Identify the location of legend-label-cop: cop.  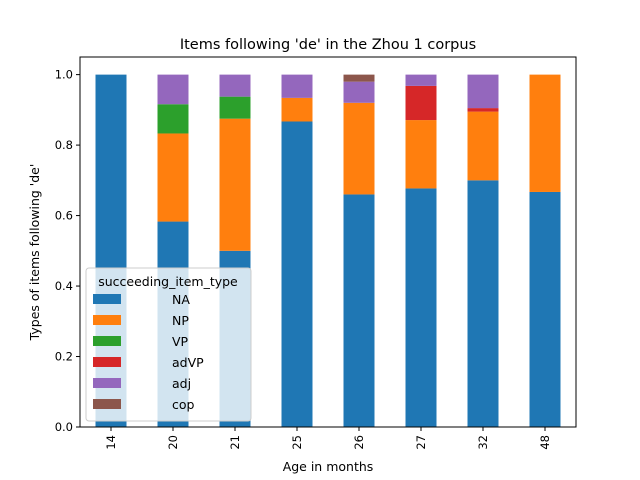
(183, 404).